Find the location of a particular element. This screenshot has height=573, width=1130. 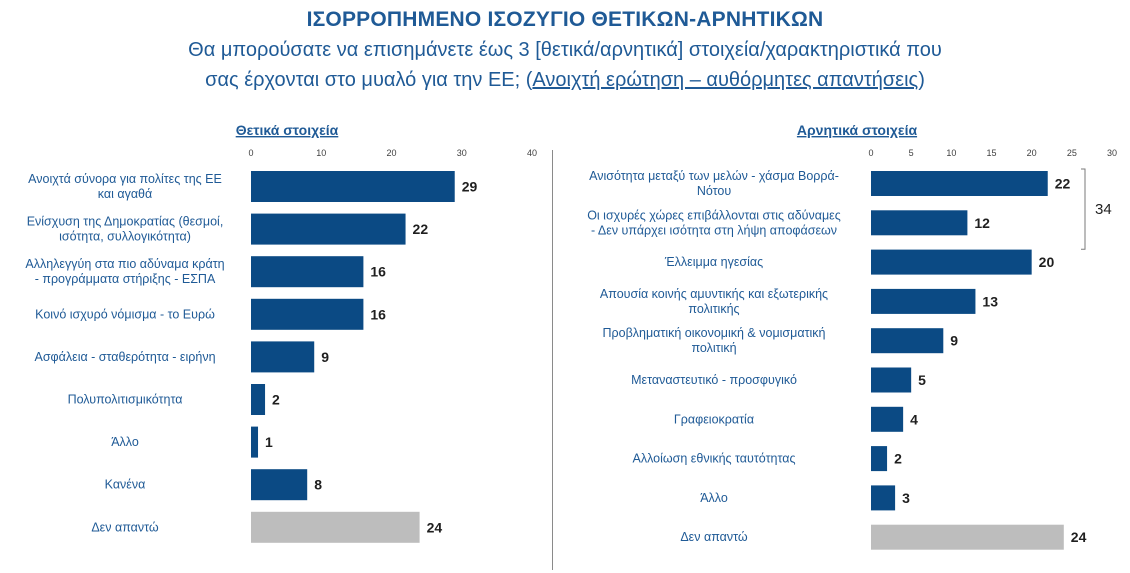

positive-tick-label: 10 is located at coordinates (321, 153).